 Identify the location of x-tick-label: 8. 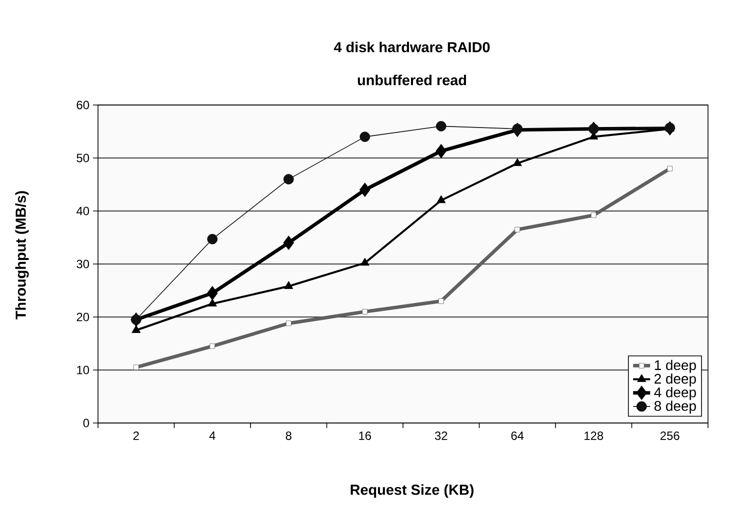
(289, 436).